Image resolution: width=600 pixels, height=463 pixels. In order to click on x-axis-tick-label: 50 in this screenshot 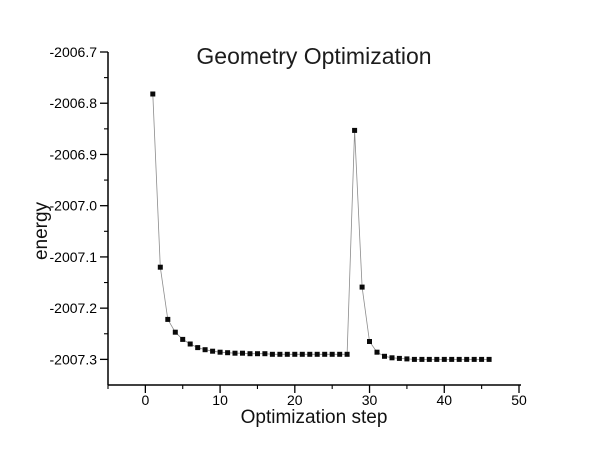, I will do `click(519, 400)`.